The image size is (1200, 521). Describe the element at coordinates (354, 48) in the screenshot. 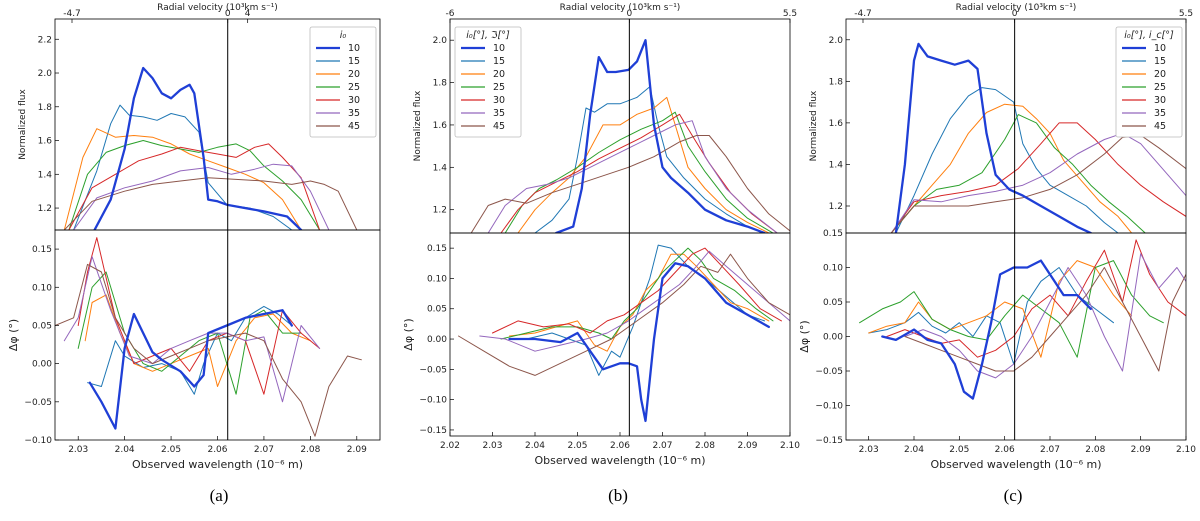

I see `legend-label-10: 10` at that location.